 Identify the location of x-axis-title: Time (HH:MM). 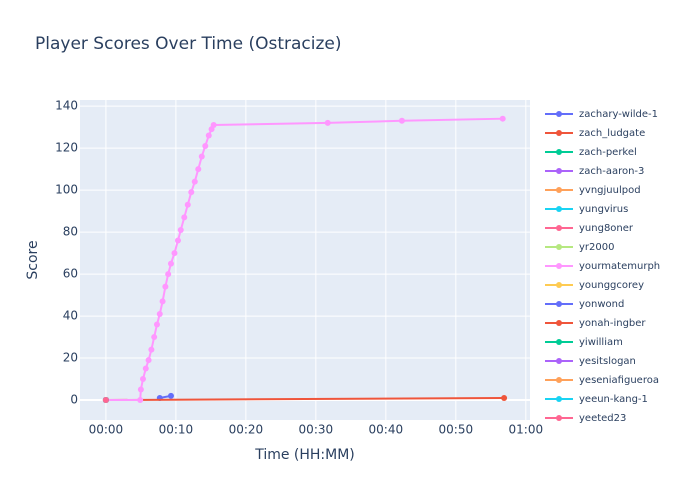
(304, 455).